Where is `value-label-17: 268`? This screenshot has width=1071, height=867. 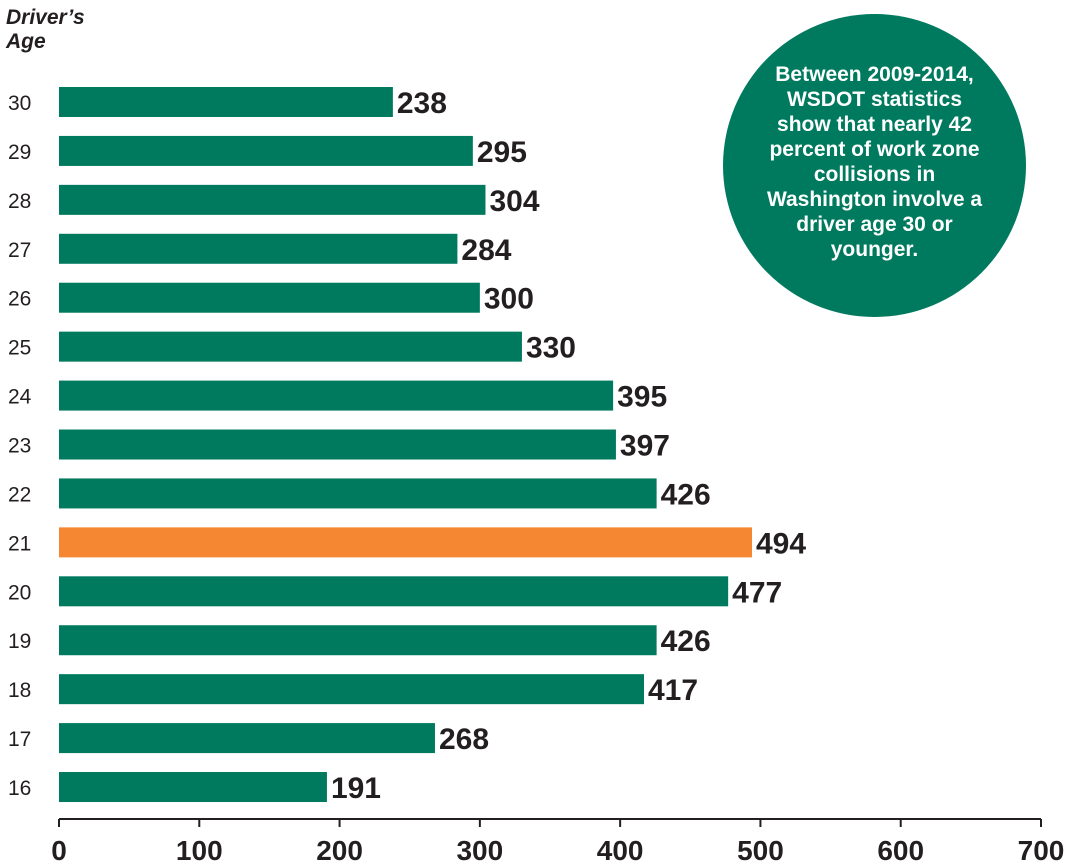
value-label-17: 268 is located at coordinates (464, 739).